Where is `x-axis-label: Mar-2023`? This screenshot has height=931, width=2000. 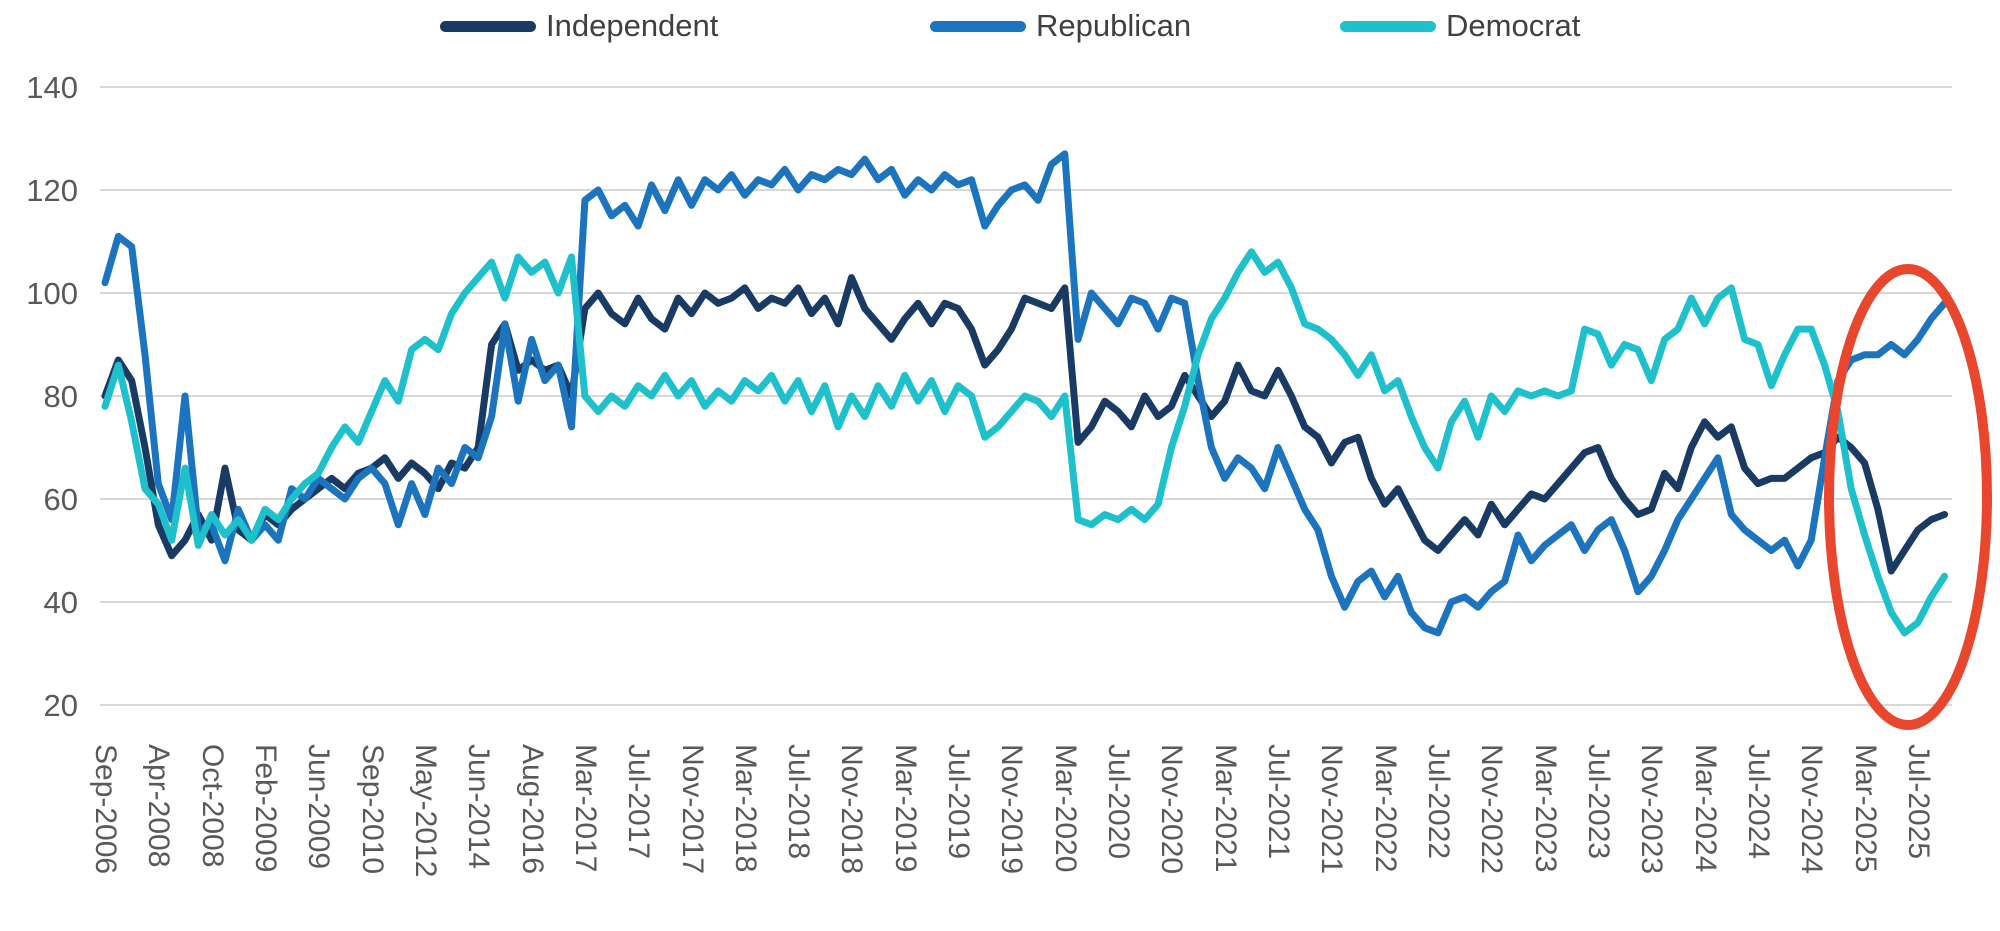
x-axis-label: Mar-2023 is located at coordinates (1545, 808).